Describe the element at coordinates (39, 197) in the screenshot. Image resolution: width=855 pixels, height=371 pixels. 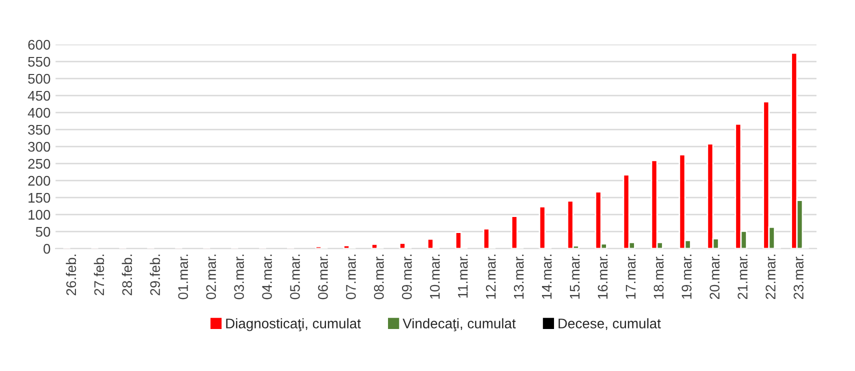
I see `y-tick-label: 150` at that location.